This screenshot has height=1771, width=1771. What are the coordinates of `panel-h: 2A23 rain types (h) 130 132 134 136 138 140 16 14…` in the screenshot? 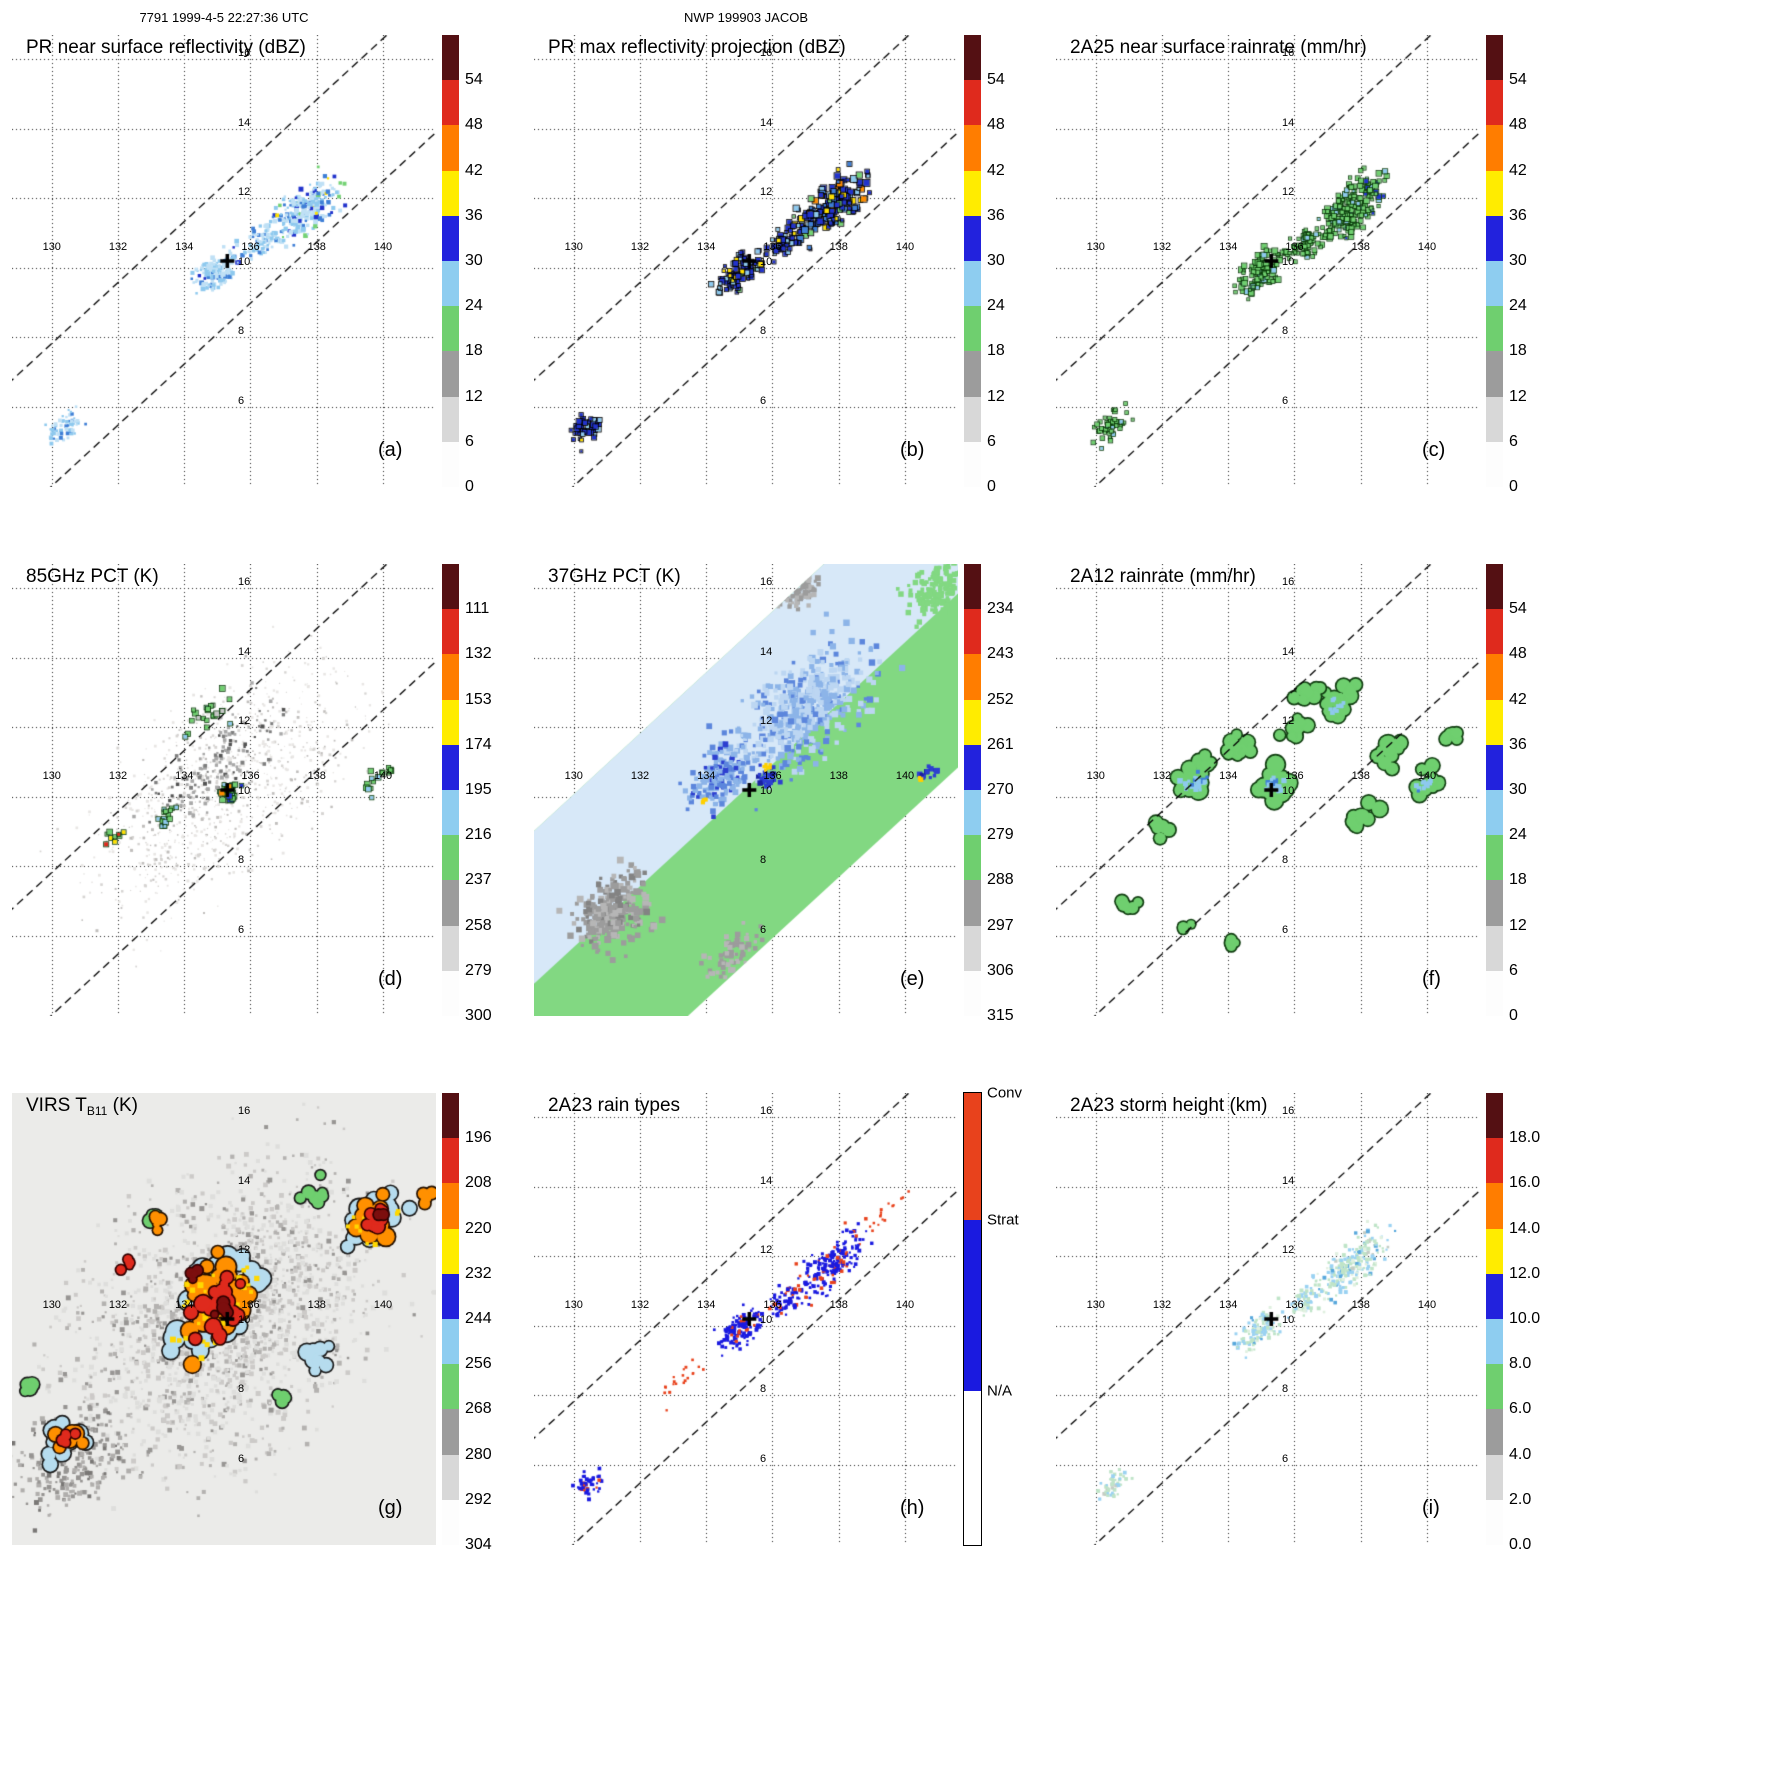 It's located at (787, 1353).